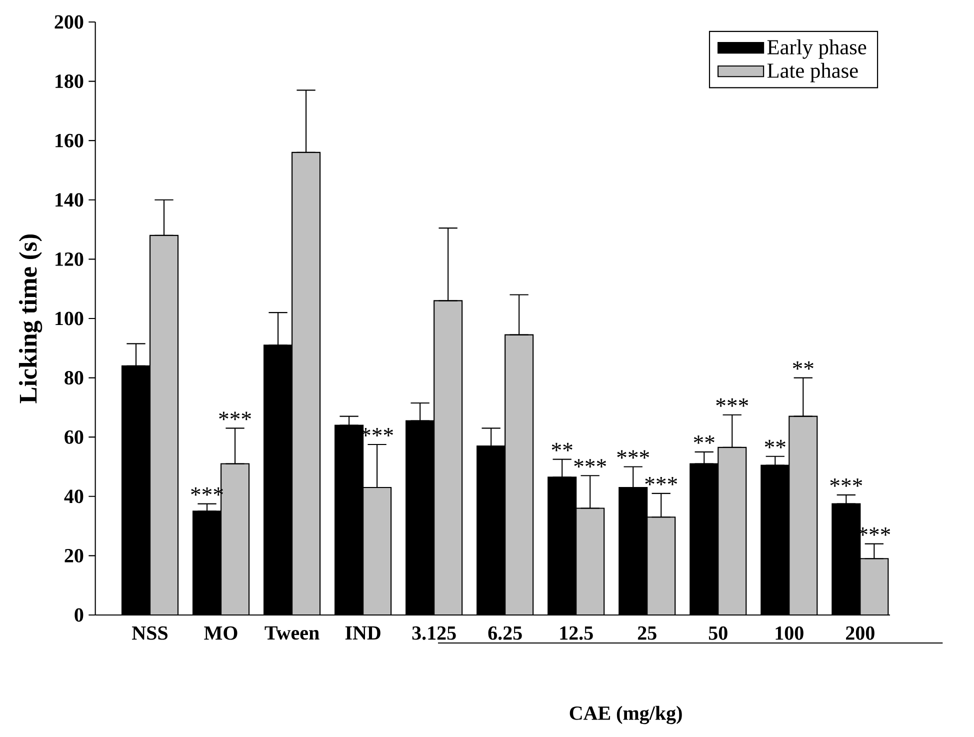  I want to click on x-tick-label: IND, so click(362, 633).